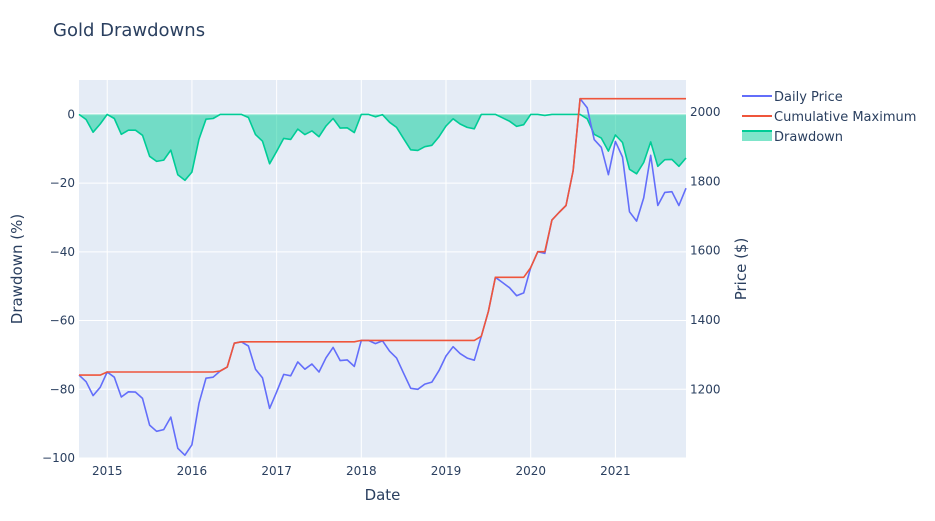 This screenshot has width=935, height=521. What do you see at coordinates (705, 320) in the screenshot?
I see `y2-tick-label: 1400` at bounding box center [705, 320].